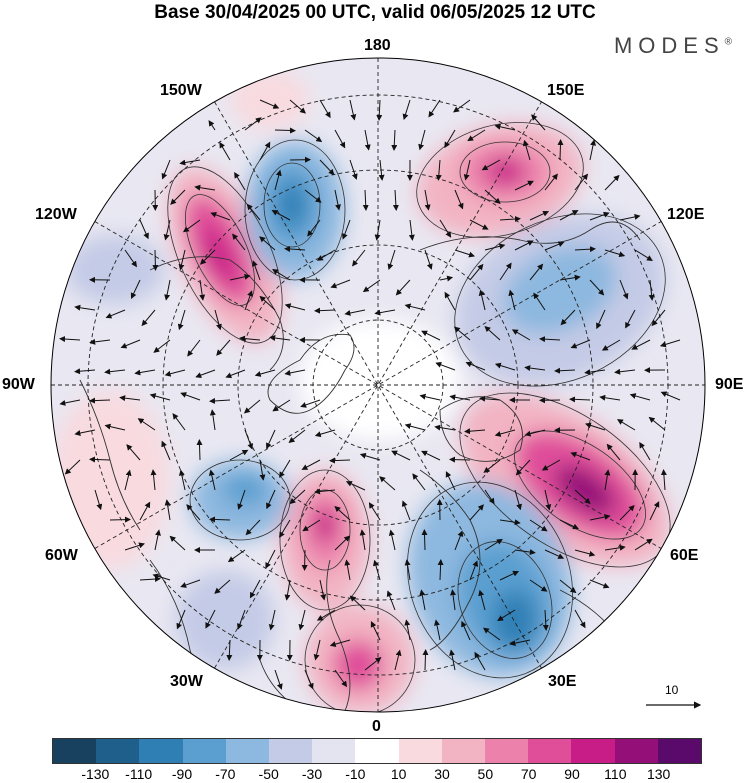  Describe the element at coordinates (615, 774) in the screenshot. I see `colorbar-tick-label: 110` at that location.